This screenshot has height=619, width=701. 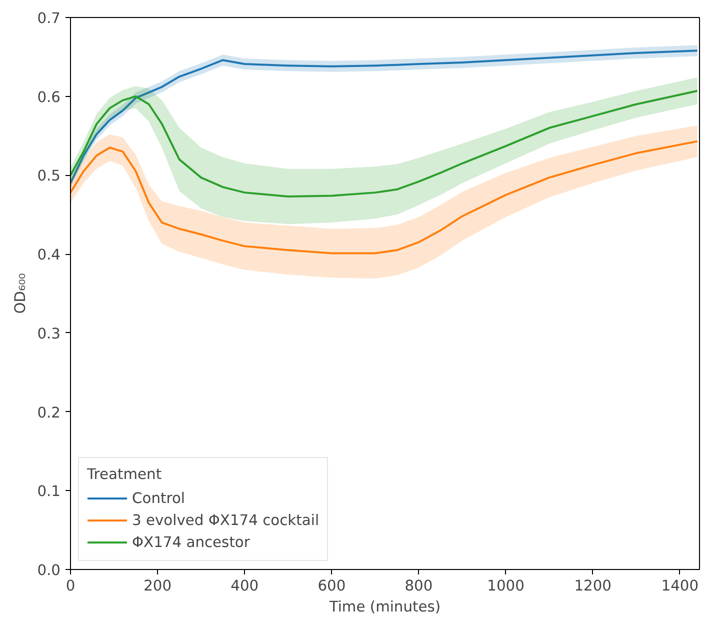 What do you see at coordinates (191, 542) in the screenshot?
I see `legend-label: ΦX174 ancestor` at bounding box center [191, 542].